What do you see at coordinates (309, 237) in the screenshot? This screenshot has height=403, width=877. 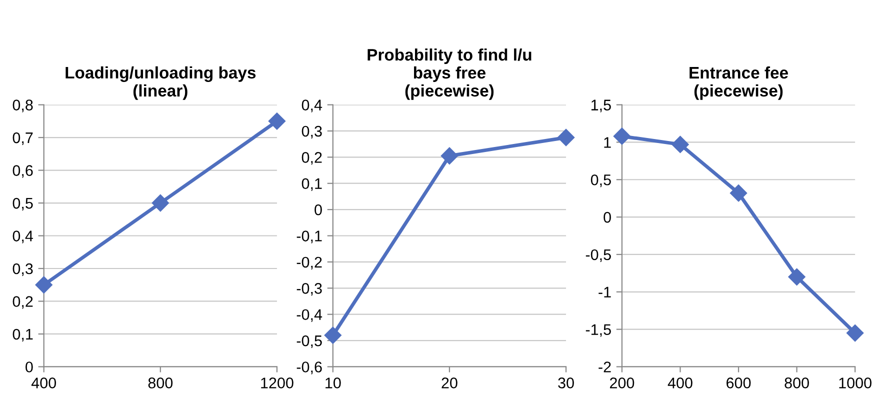 I see `y-tick-label: -0,1` at bounding box center [309, 237].